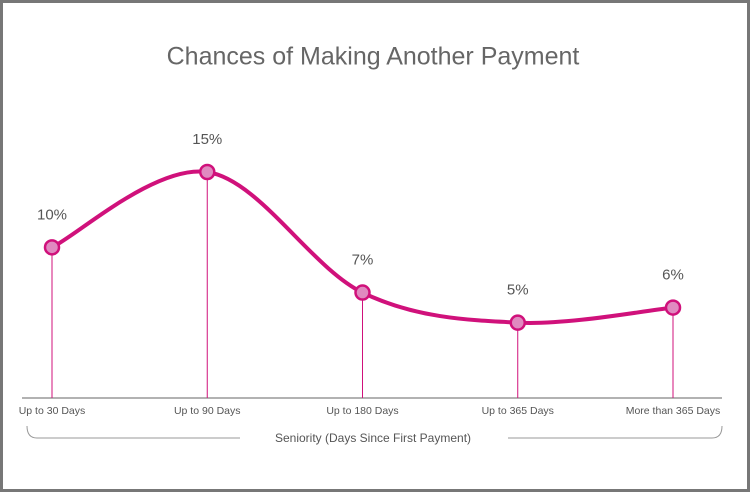  What do you see at coordinates (207, 411) in the screenshot?
I see `x-tick-label: Up to 90 Days` at bounding box center [207, 411].